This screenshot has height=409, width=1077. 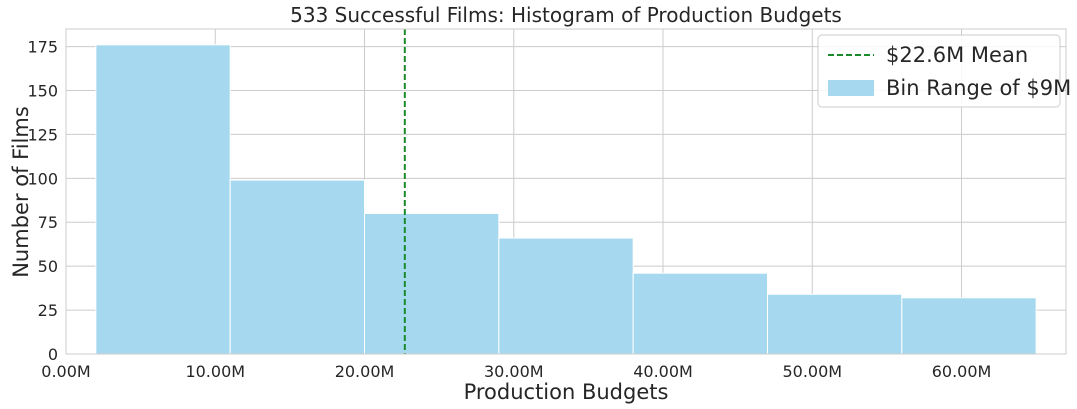 I want to click on x-tick-label: 40.00M, so click(x=663, y=371).